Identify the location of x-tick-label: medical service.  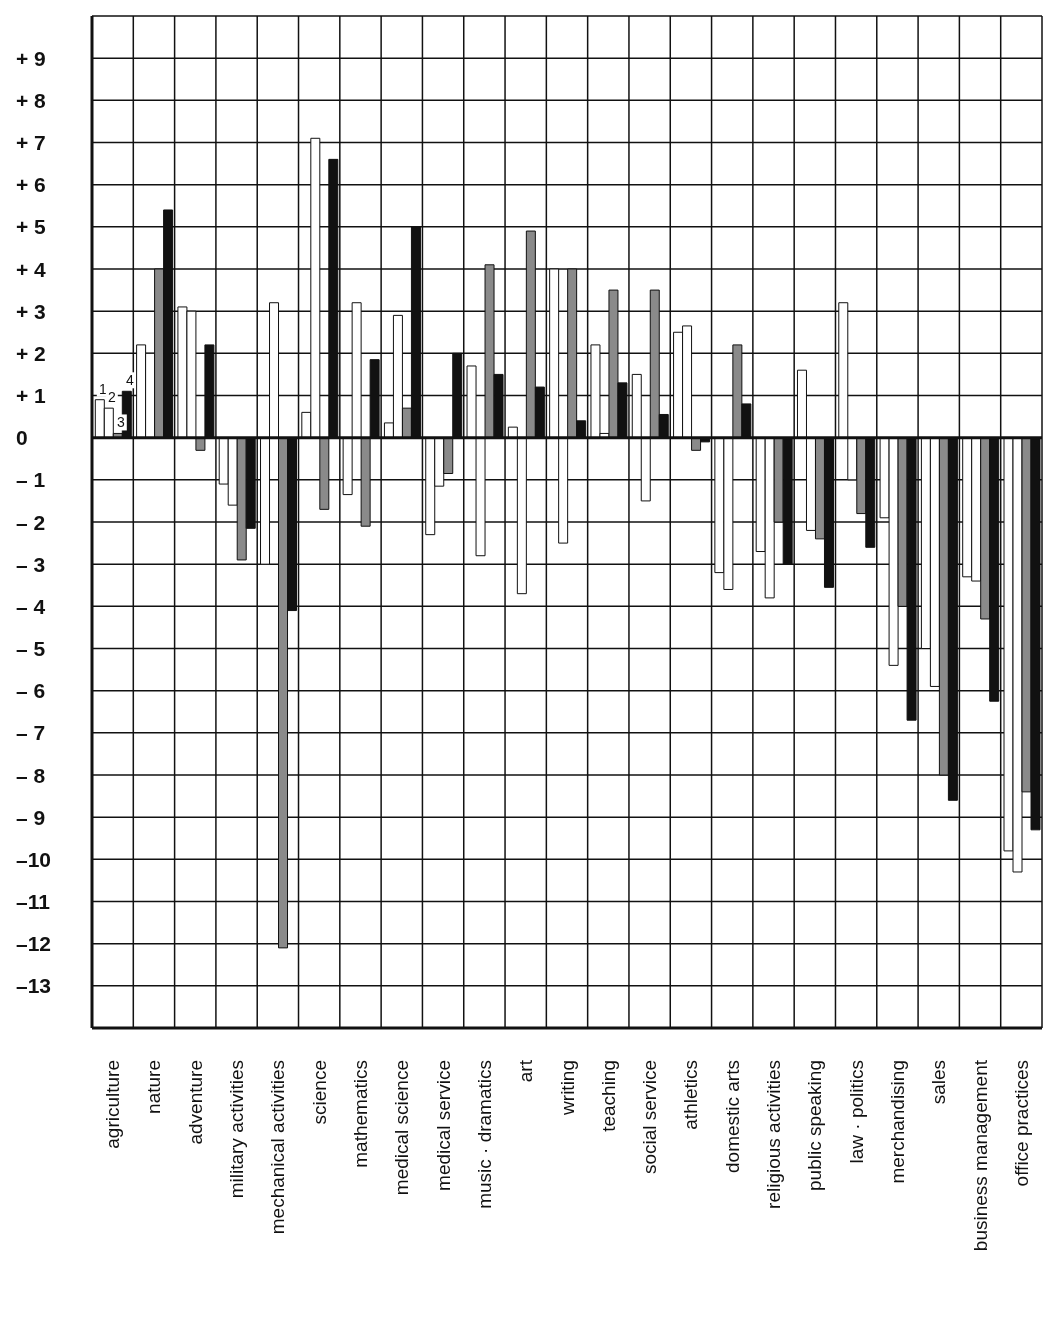
(443, 1125).